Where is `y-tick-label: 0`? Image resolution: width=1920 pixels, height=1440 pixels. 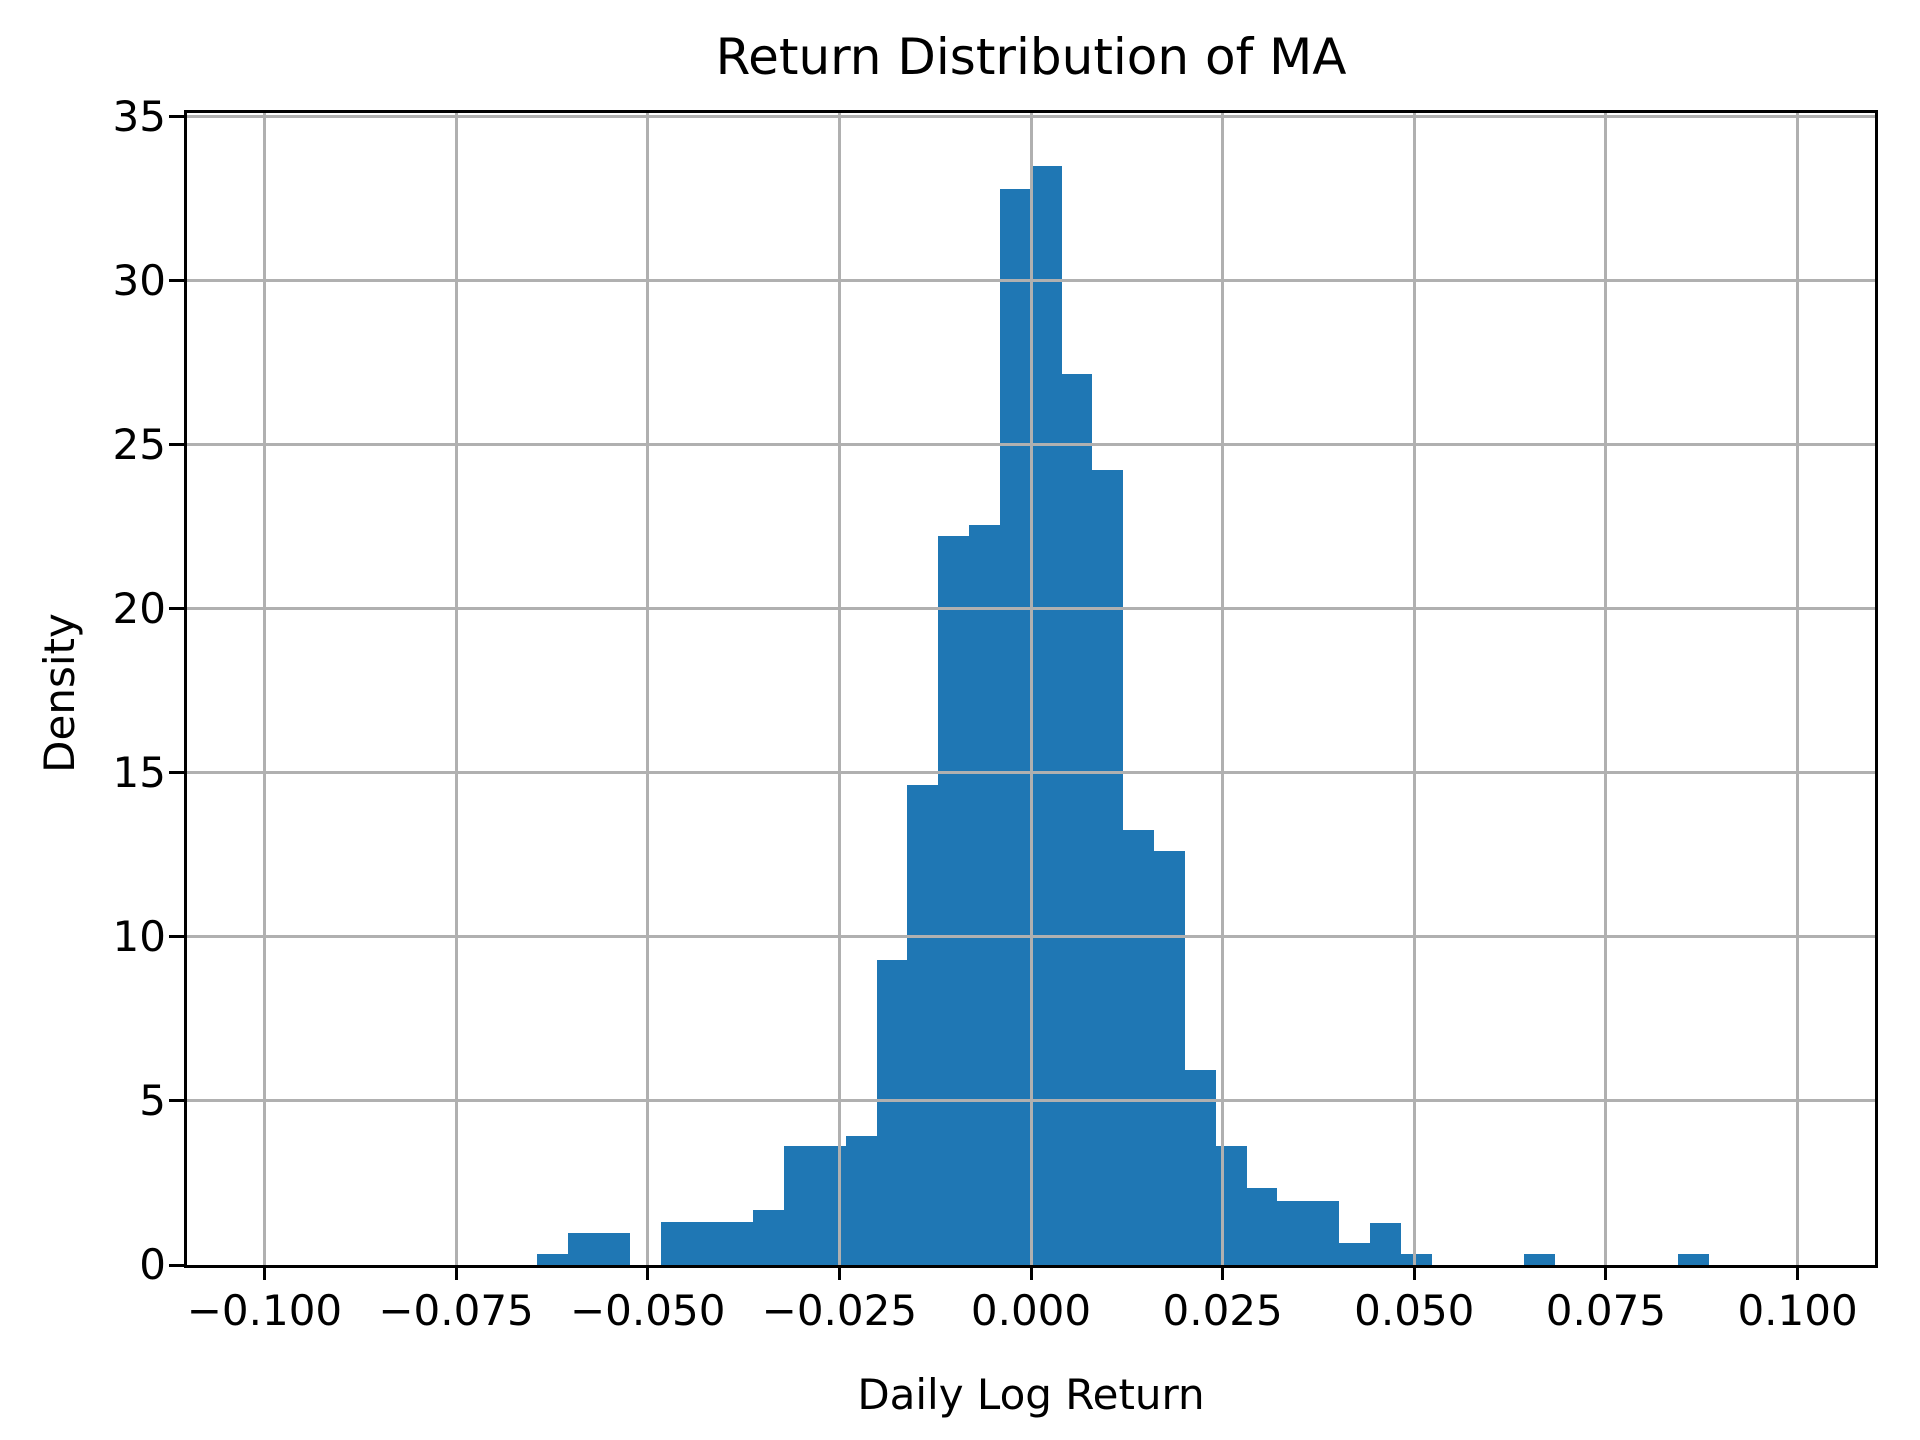
y-tick-label: 0 is located at coordinates (152, 1264).